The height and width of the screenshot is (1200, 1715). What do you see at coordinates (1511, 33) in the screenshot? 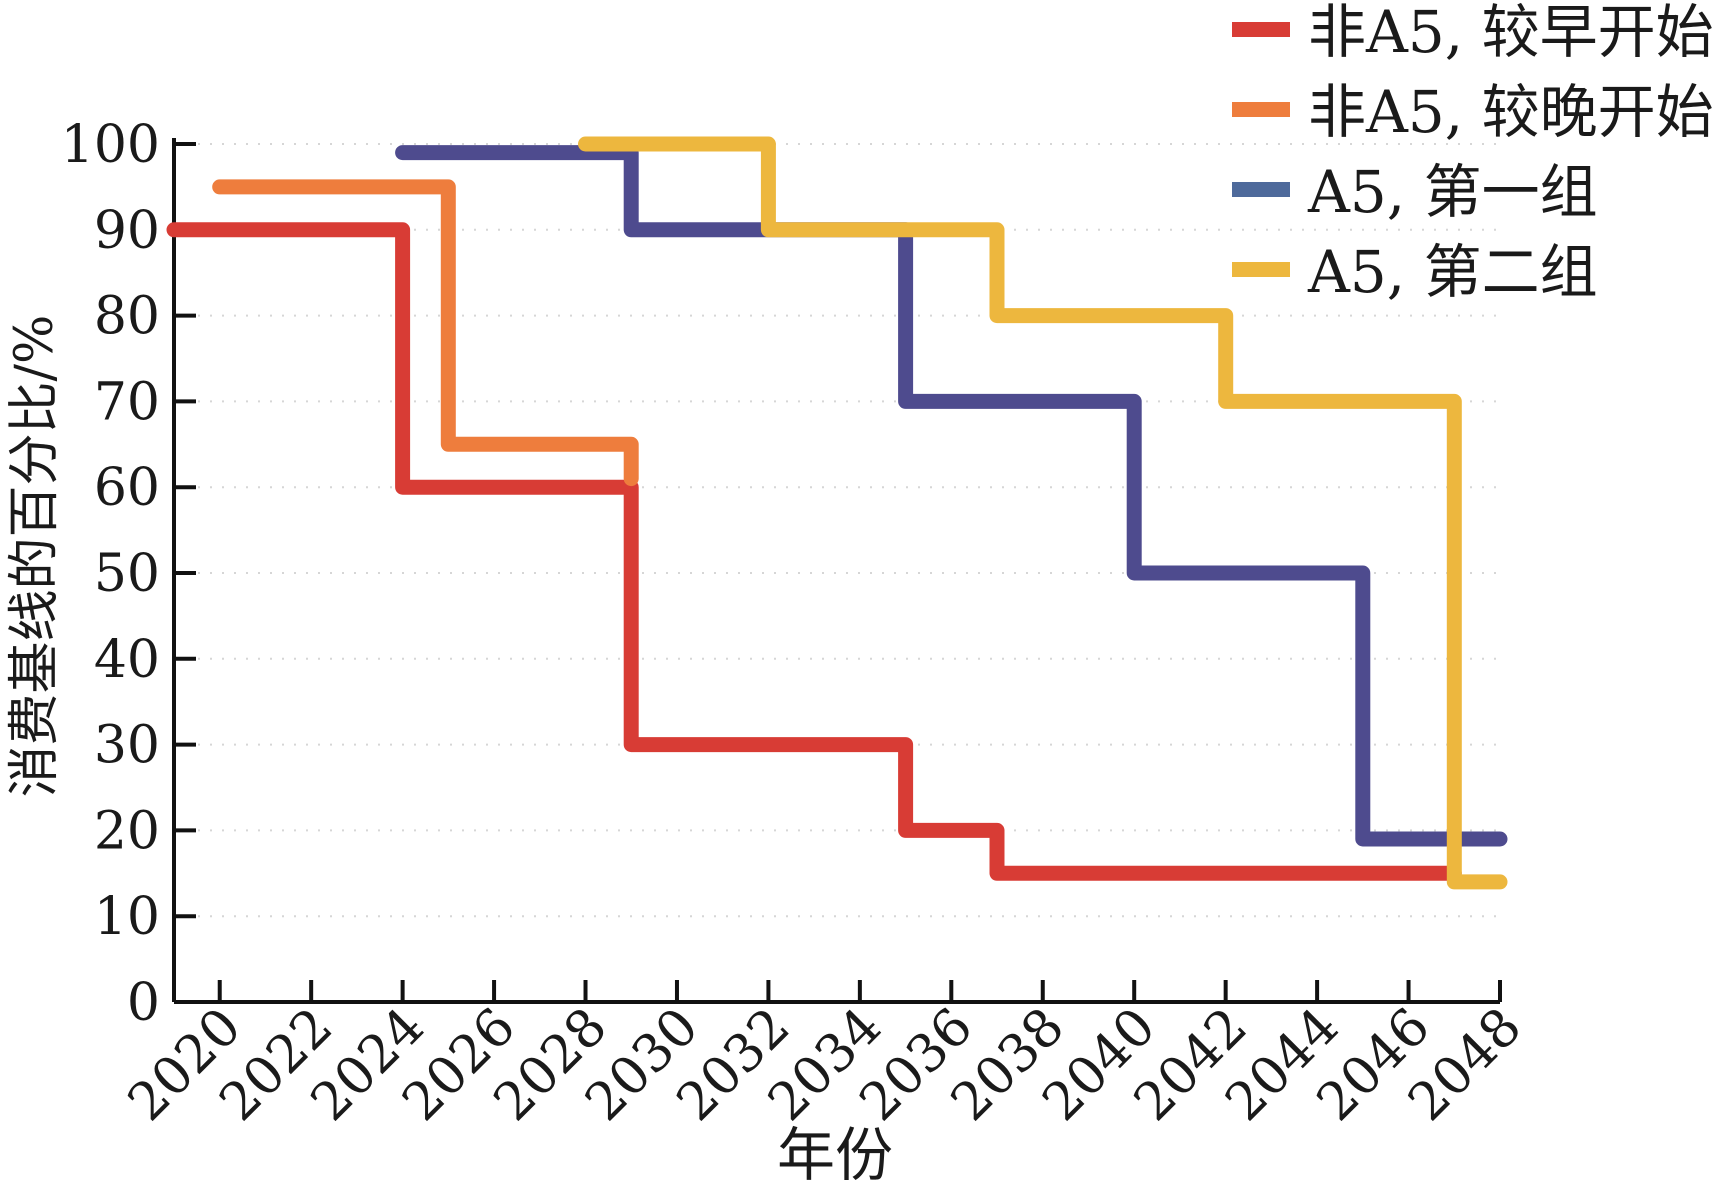
I see `legend-label-1: 非A5, 较早开始` at bounding box center [1511, 33].